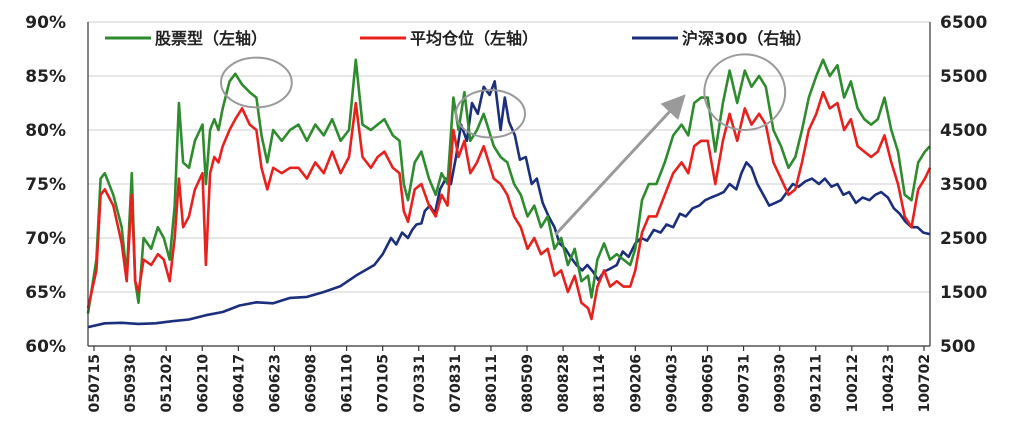 The width and height of the screenshot is (1014, 423). Describe the element at coordinates (492, 383) in the screenshot. I see `x-tick-label: 080111` at that location.